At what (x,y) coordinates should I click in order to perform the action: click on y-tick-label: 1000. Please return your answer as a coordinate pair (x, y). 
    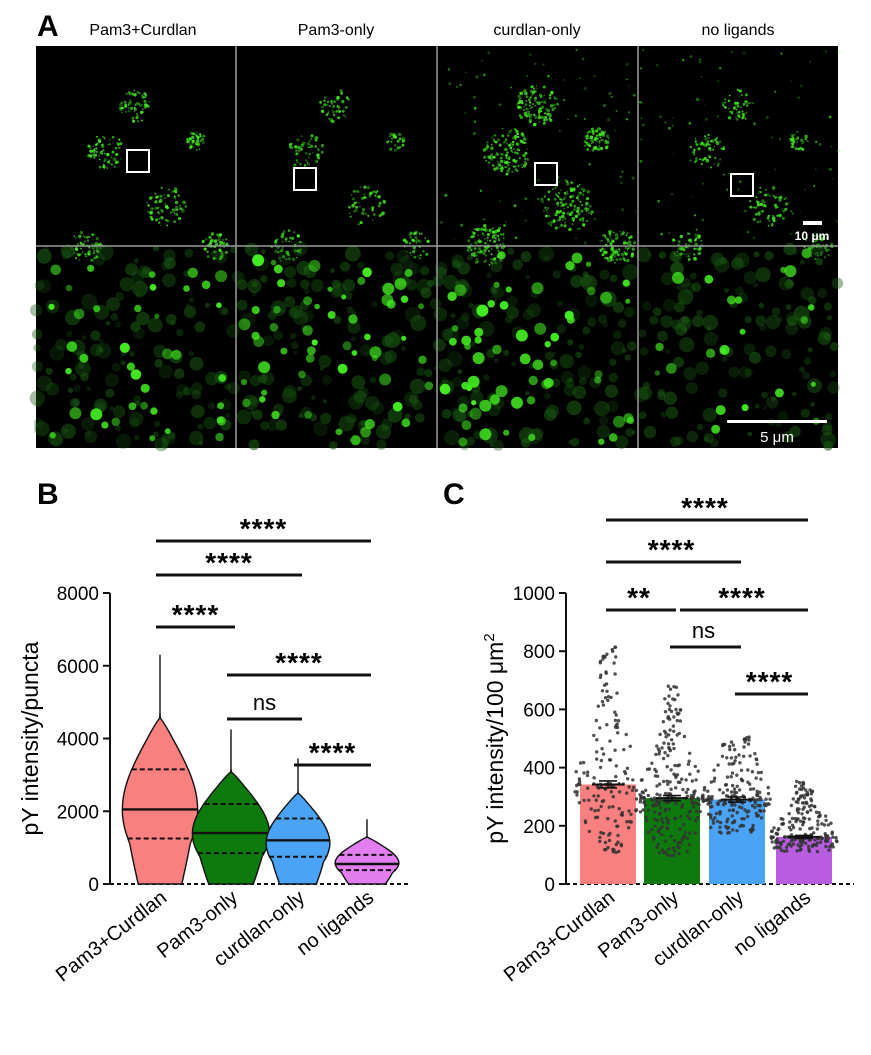
    Looking at the image, I should click on (534, 594).